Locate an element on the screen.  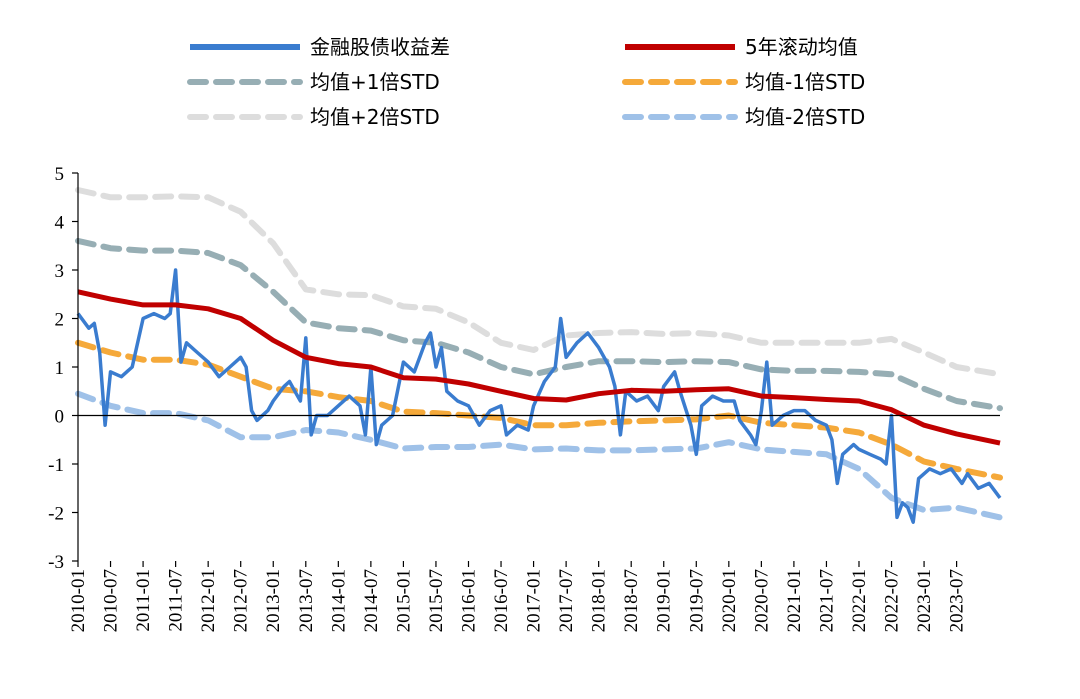
legend-label: 金融股债收益差 is located at coordinates (380, 47).